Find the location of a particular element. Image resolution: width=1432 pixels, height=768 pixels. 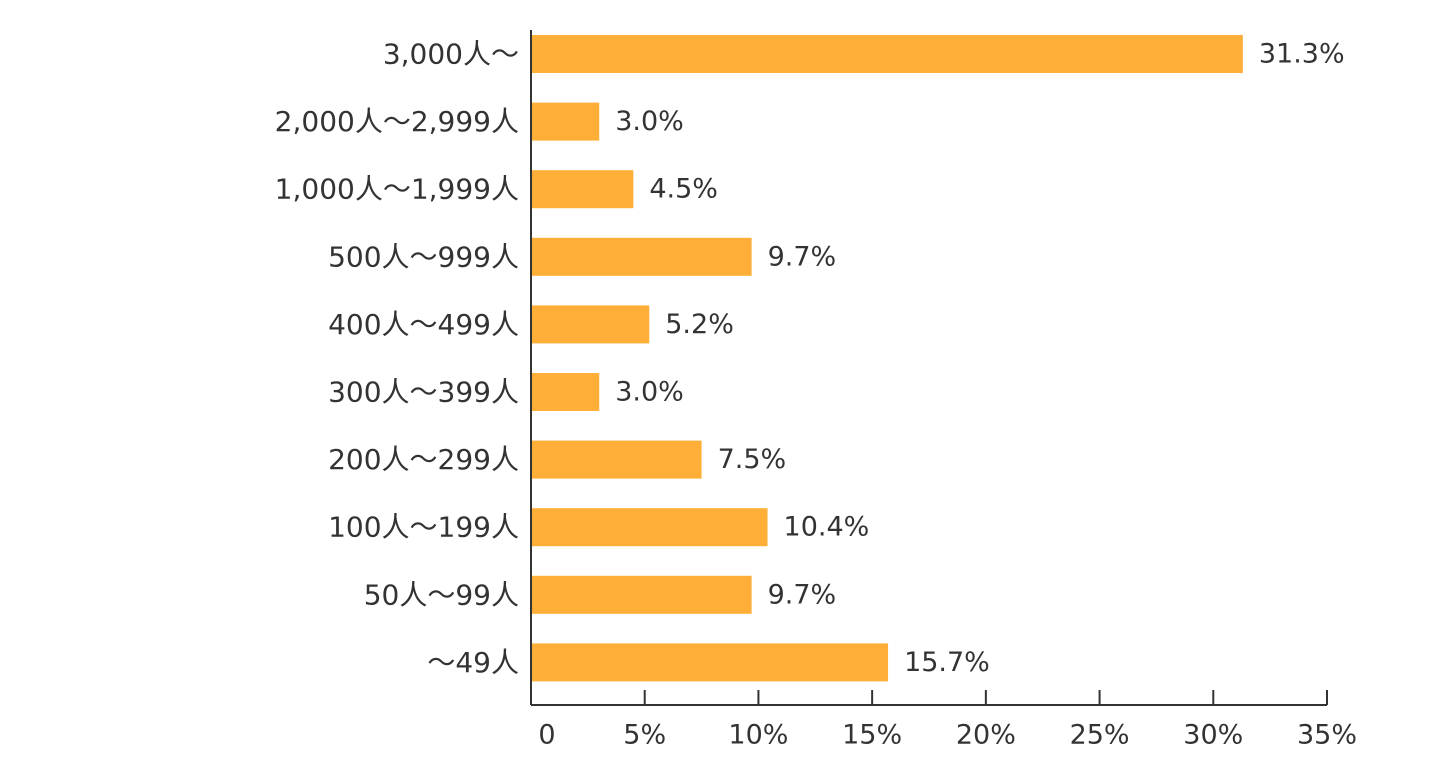

x-ticks-group is located at coordinates (929, 697).